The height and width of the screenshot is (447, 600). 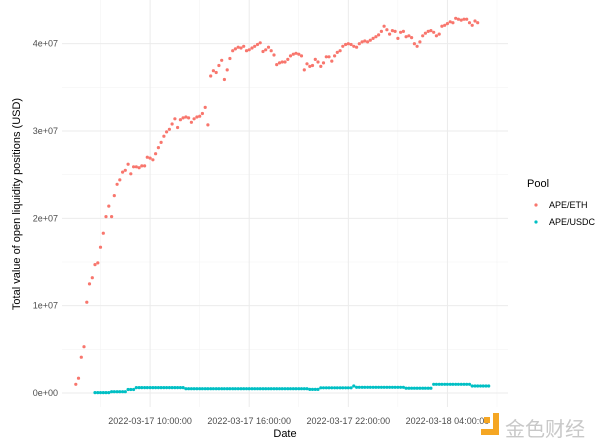 What do you see at coordinates (45, 218) in the screenshot?
I see `y-tick-label: 2e+07` at bounding box center [45, 218].